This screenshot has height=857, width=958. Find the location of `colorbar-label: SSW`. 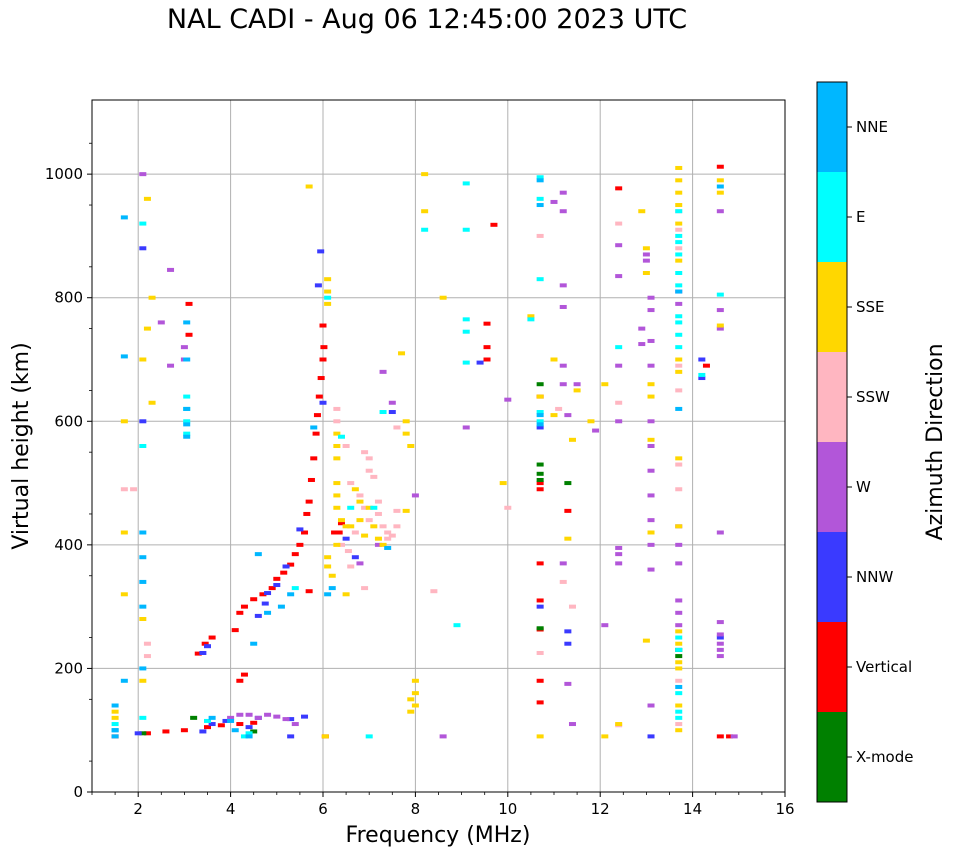

colorbar-label: SSW is located at coordinates (873, 397).